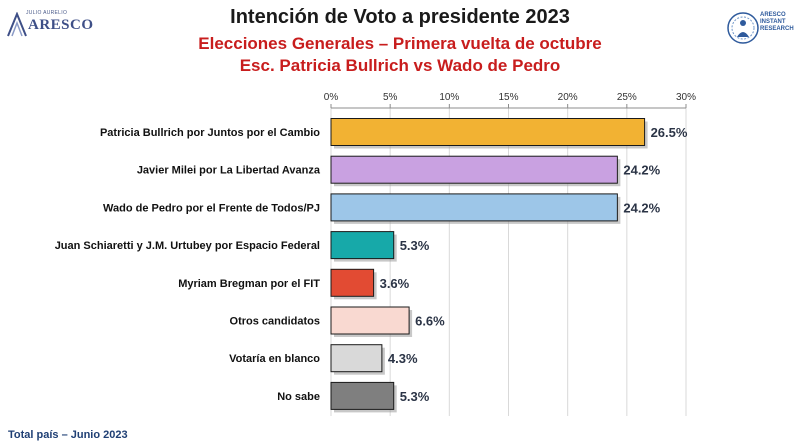 Image resolution: width=800 pixels, height=446 pixels. Describe the element at coordinates (274, 359) in the screenshot. I see `category-label: Votaría en blanco` at that location.